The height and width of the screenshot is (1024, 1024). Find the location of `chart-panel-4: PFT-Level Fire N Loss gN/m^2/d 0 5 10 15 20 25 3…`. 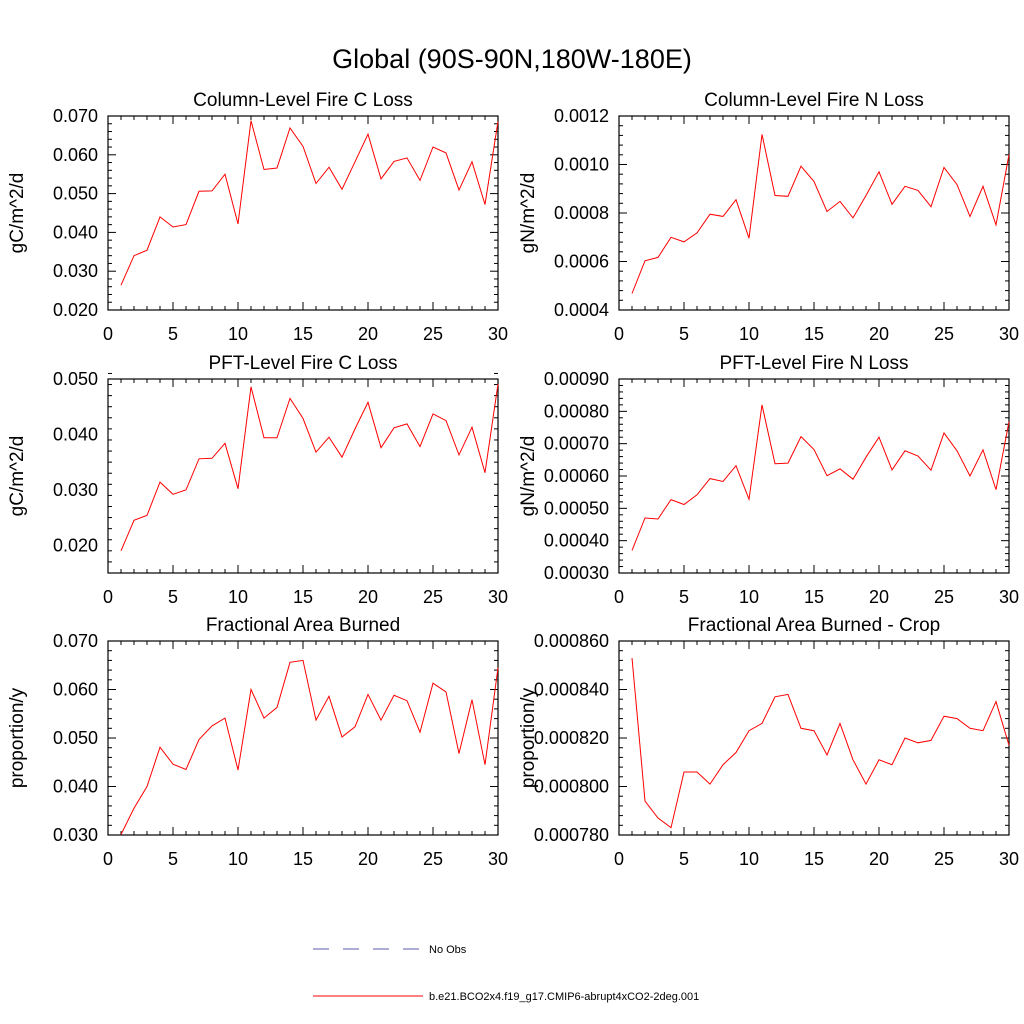

chart-panel-4: PFT-Level Fire N Loss gN/m^2/d 0 5 10 15 20 25 3… is located at coordinates (768, 480).